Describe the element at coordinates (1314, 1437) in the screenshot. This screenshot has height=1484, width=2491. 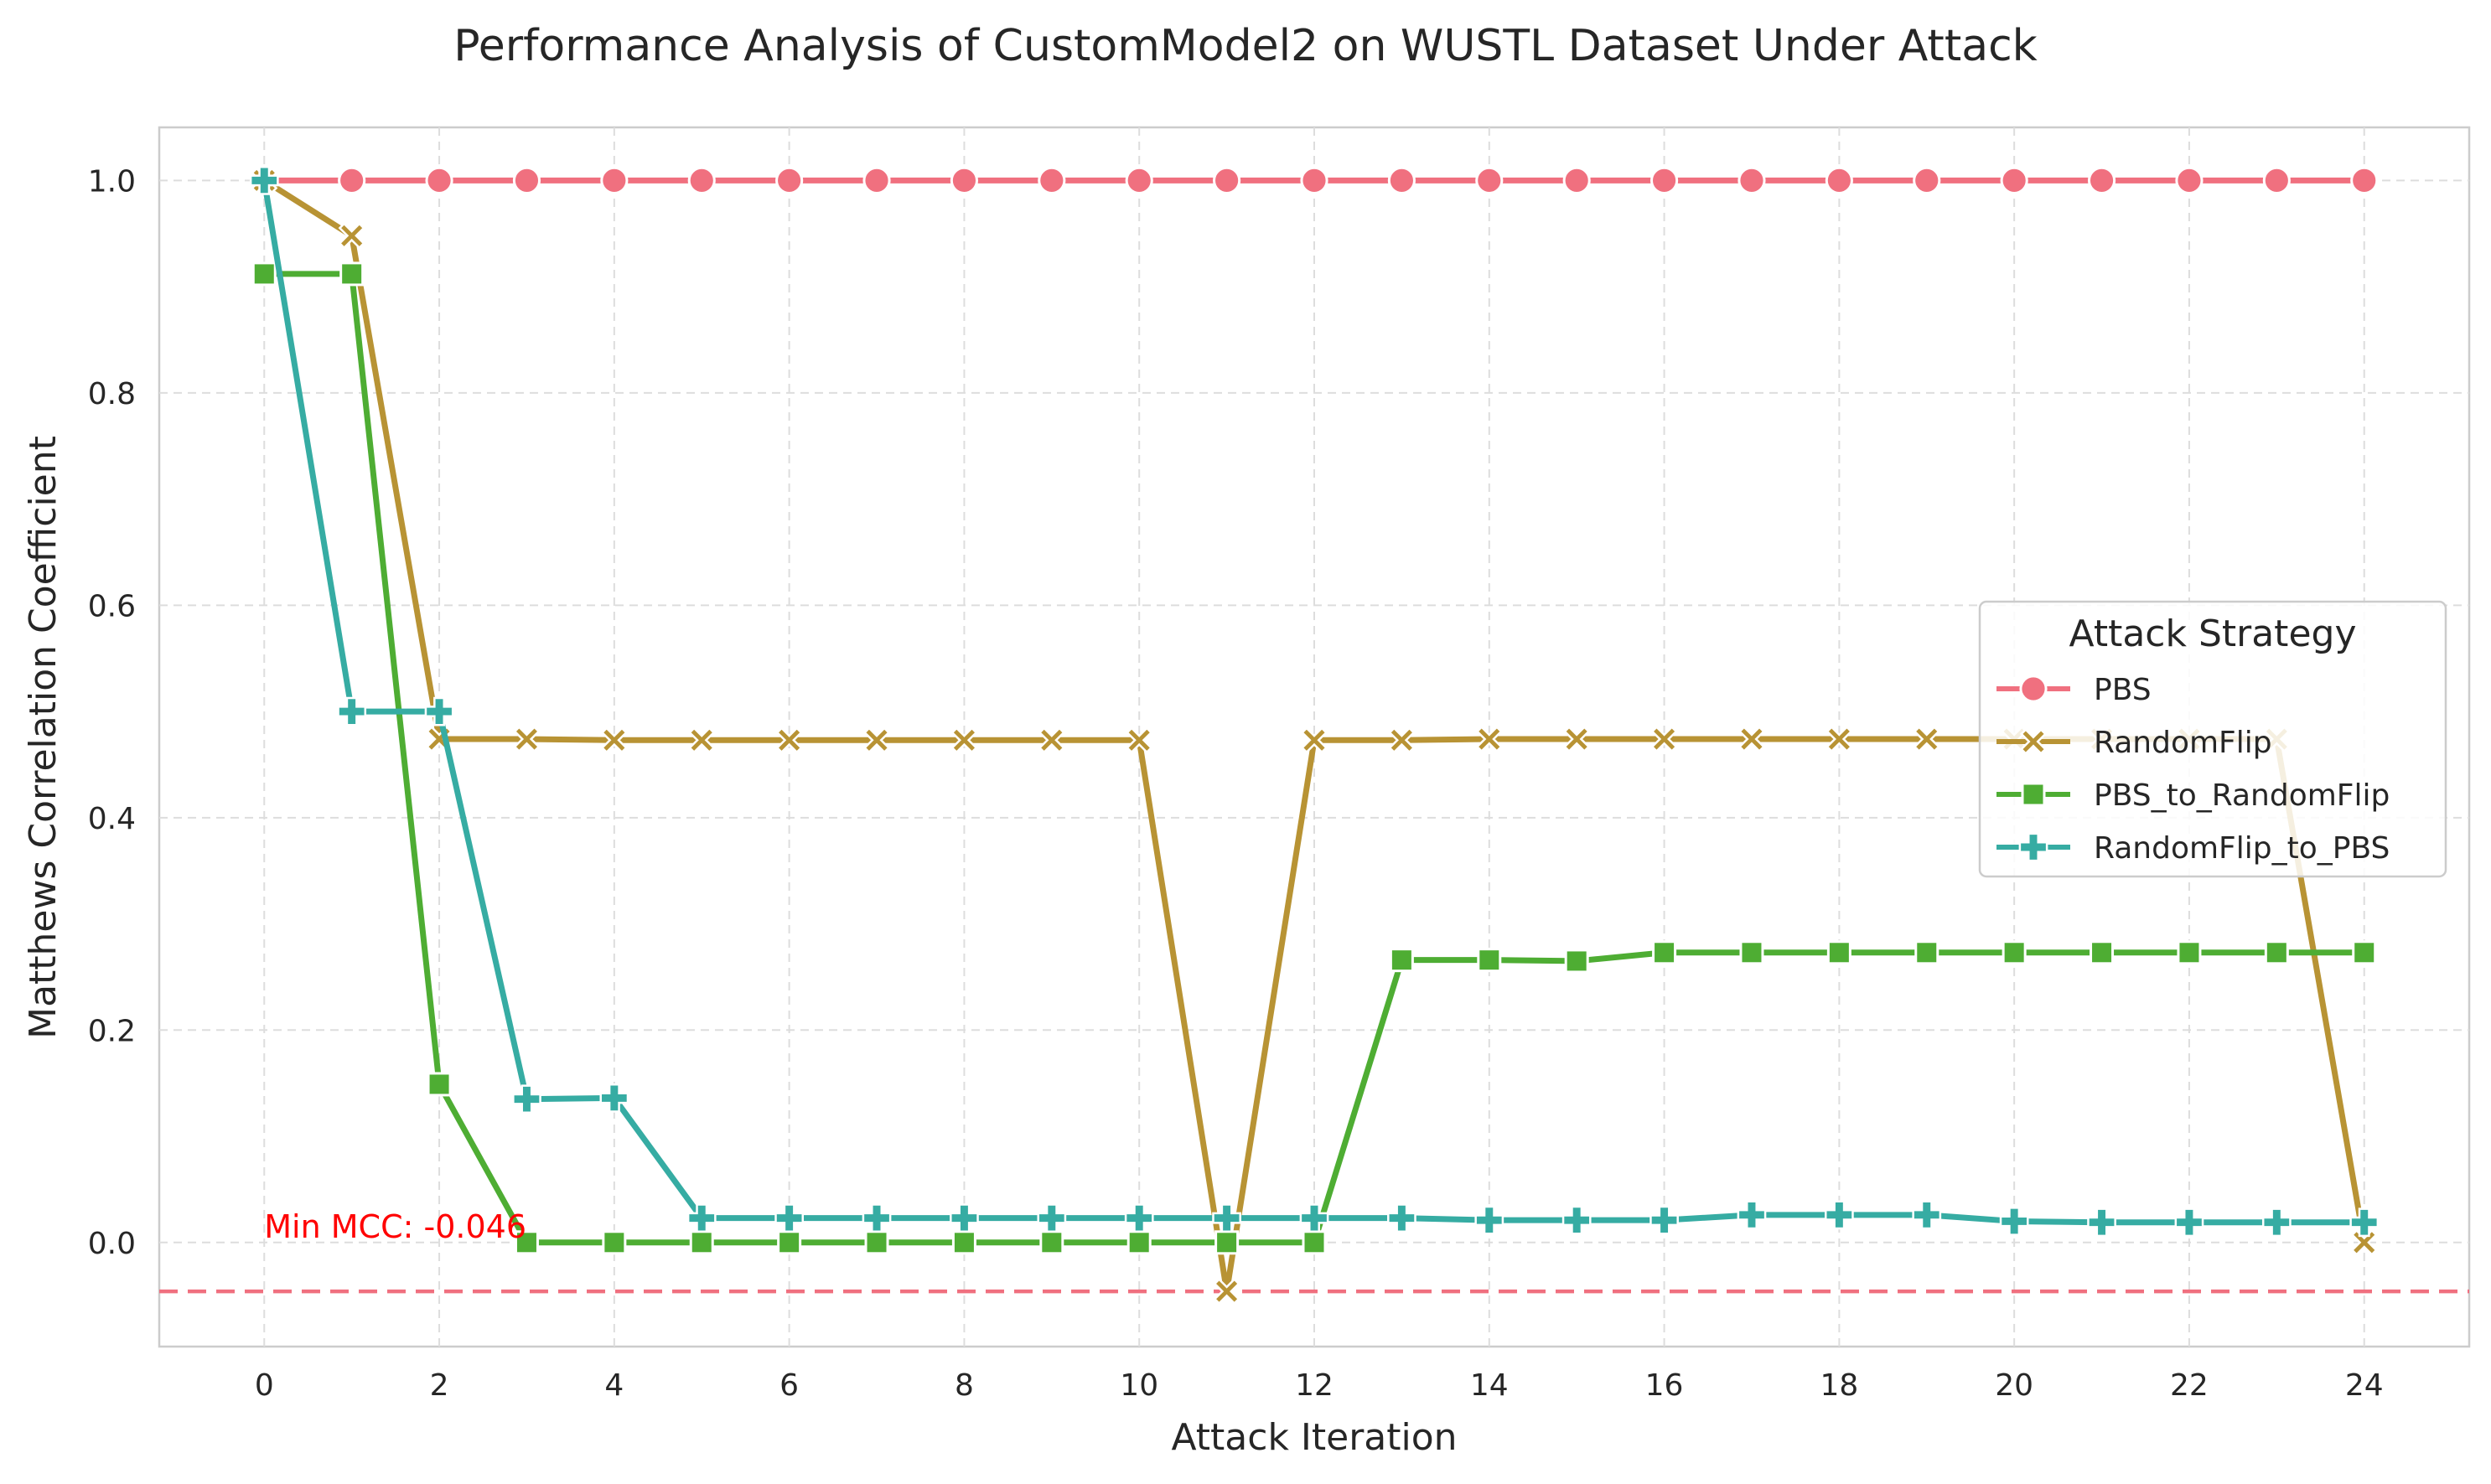
I see `x-axis-label: Attack Iteration` at that location.